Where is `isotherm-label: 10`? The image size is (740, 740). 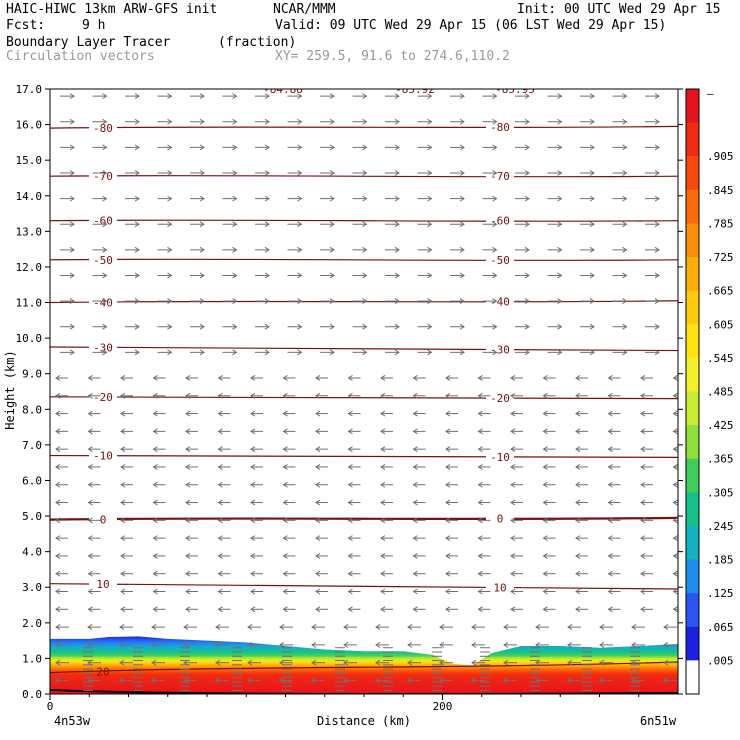
isotherm-label: 10 is located at coordinates (499, 588).